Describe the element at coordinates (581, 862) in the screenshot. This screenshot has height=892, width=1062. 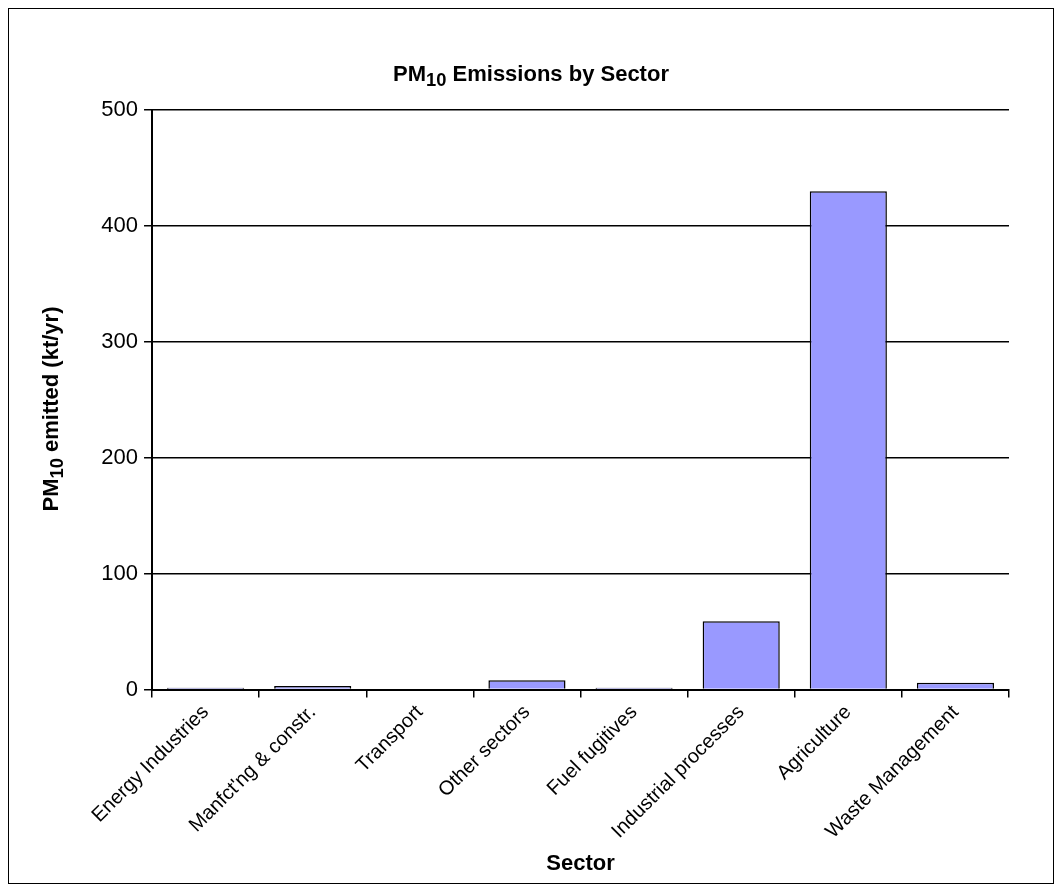
I see `x-axis-title: Sector` at that location.